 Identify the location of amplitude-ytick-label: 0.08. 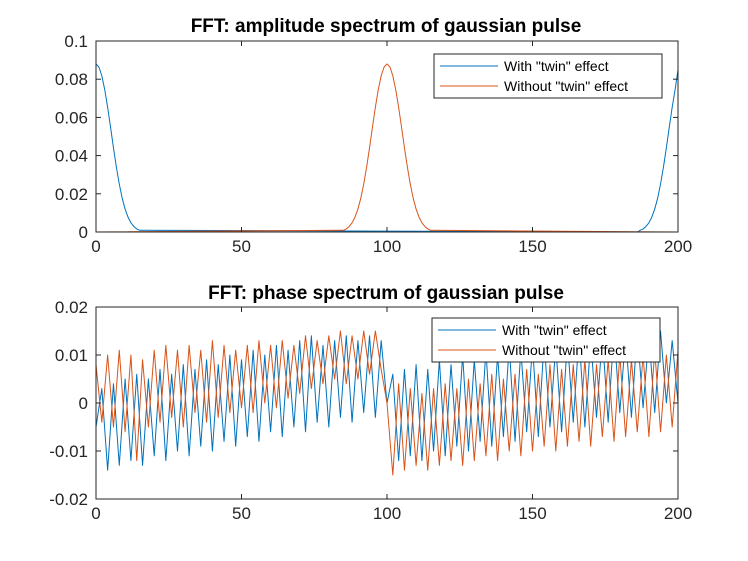
(71, 79).